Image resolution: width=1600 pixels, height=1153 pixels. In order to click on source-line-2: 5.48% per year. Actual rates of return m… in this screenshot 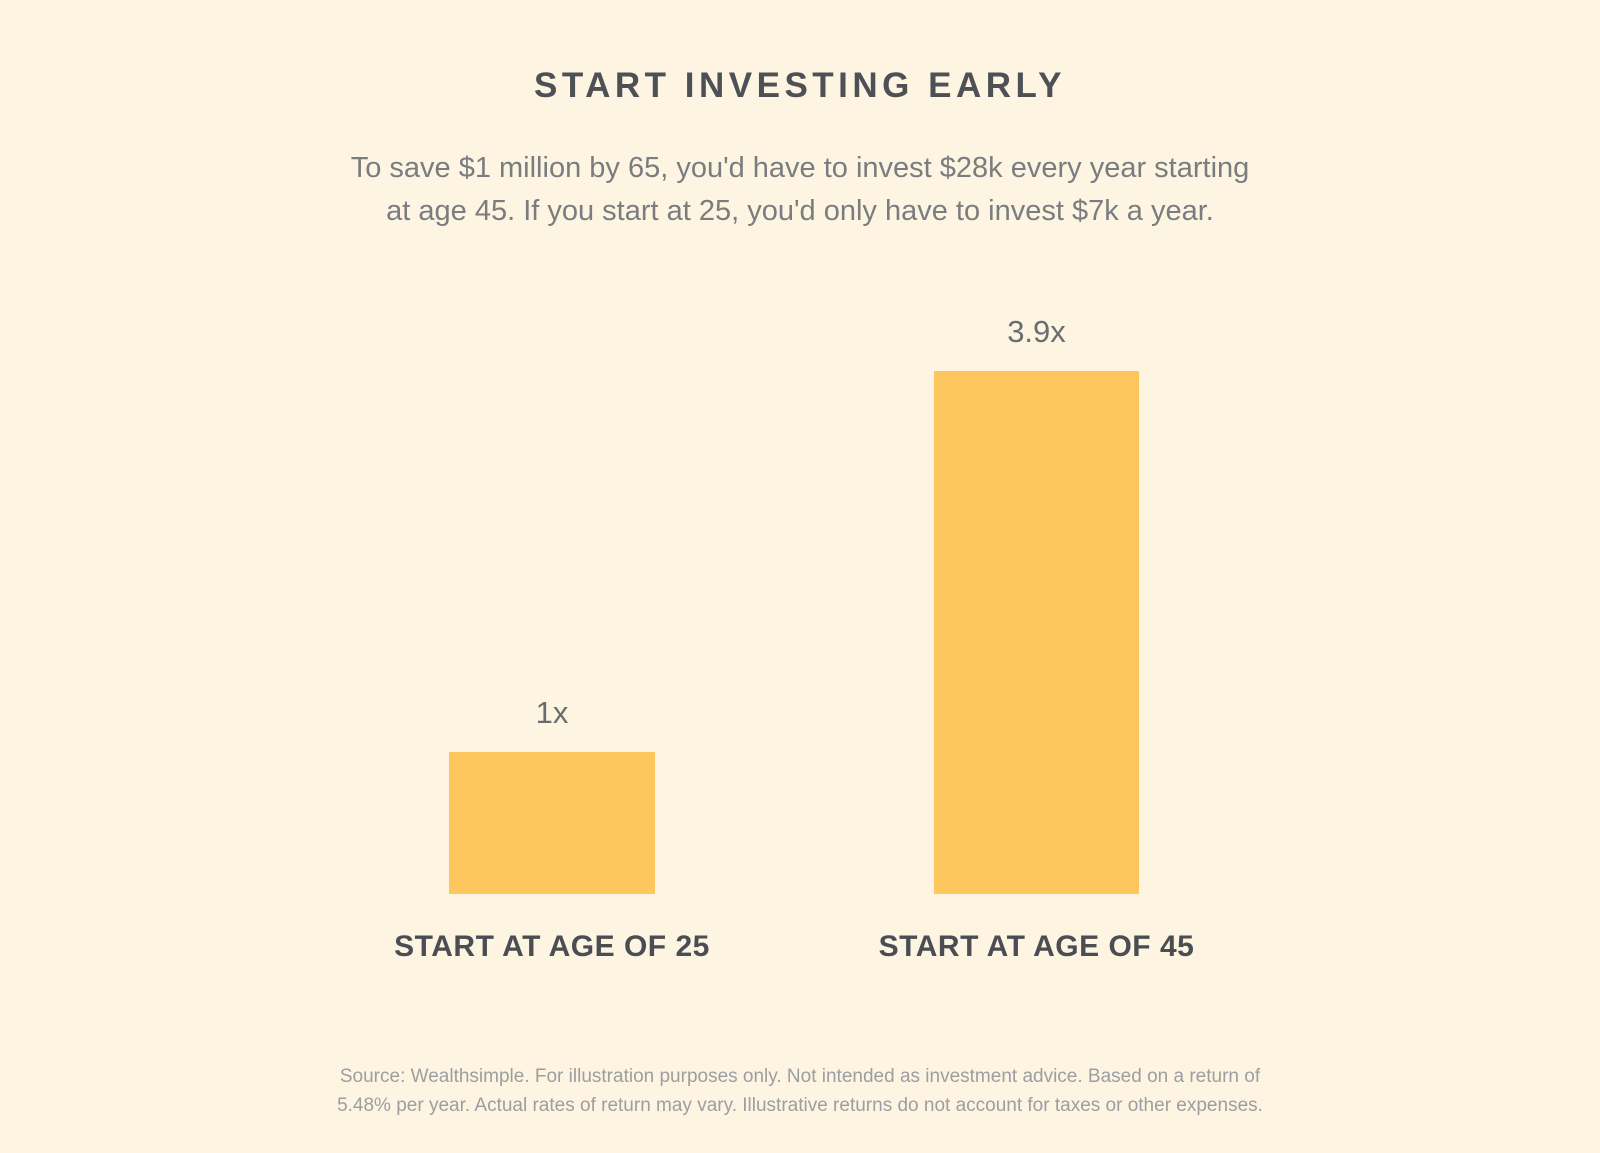, I will do `click(800, 1105)`.